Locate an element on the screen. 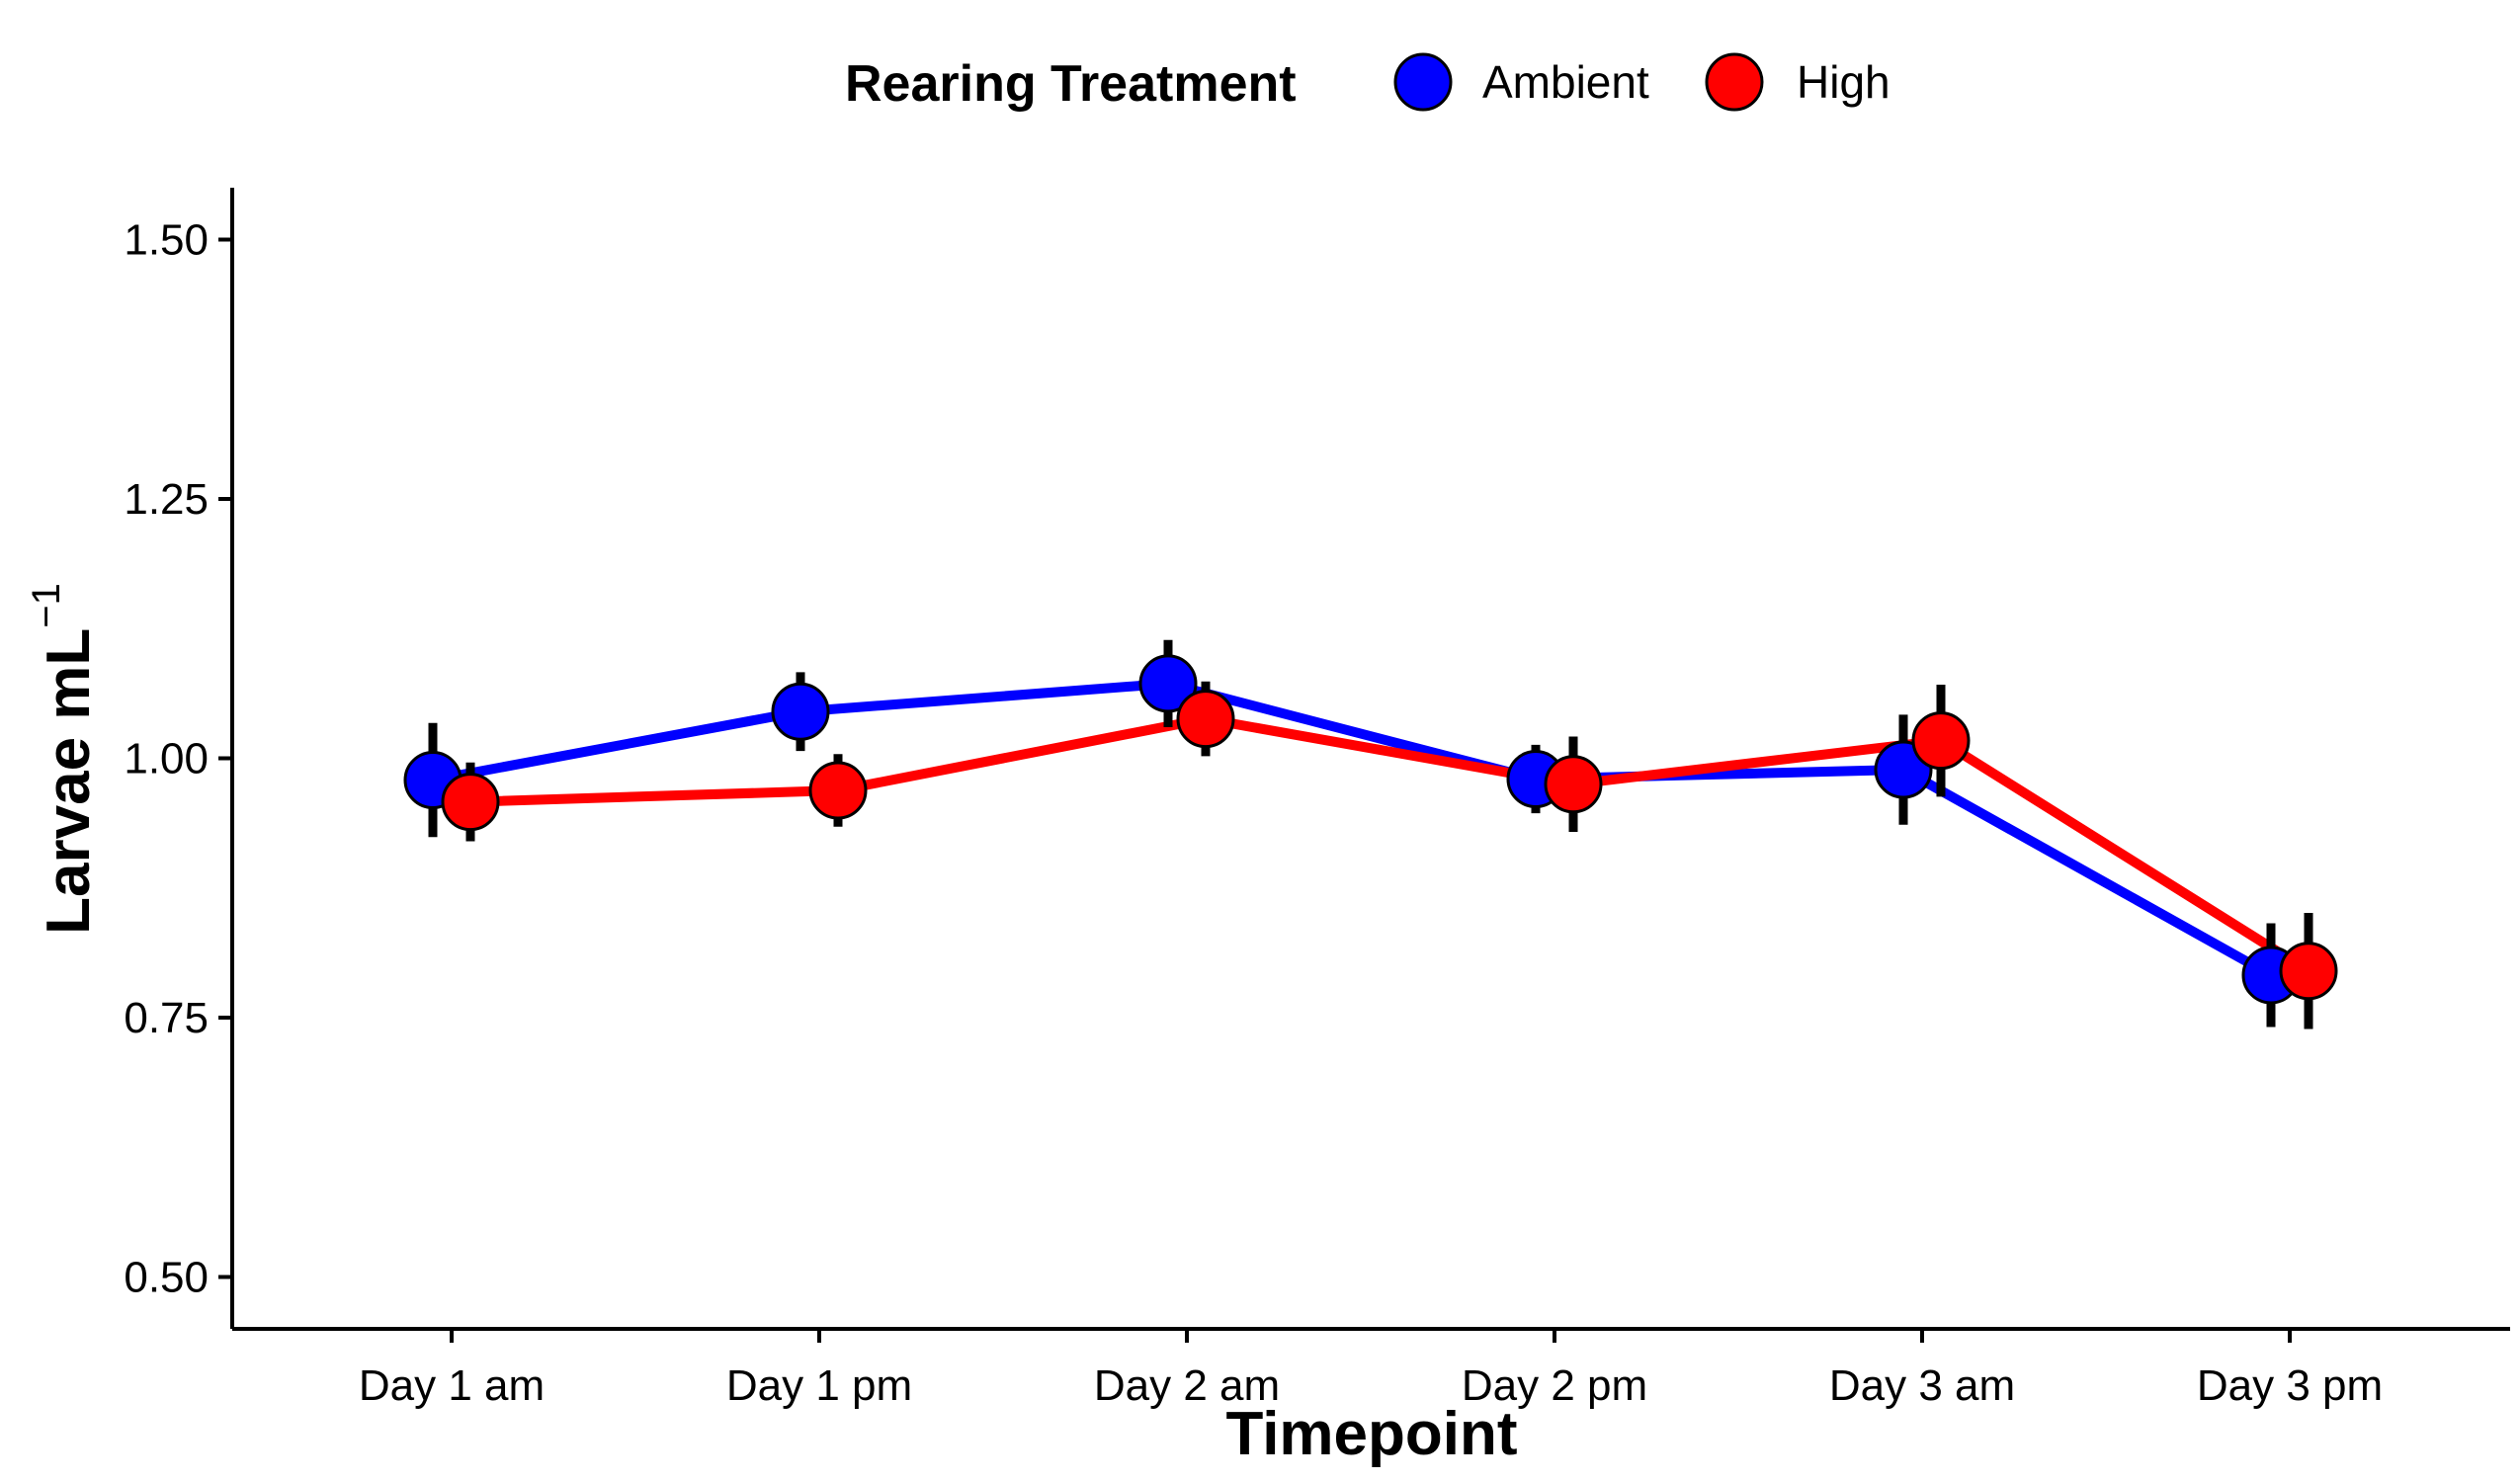 This screenshot has height=1482, width=2520. series-line-ambient is located at coordinates (1353, 829).